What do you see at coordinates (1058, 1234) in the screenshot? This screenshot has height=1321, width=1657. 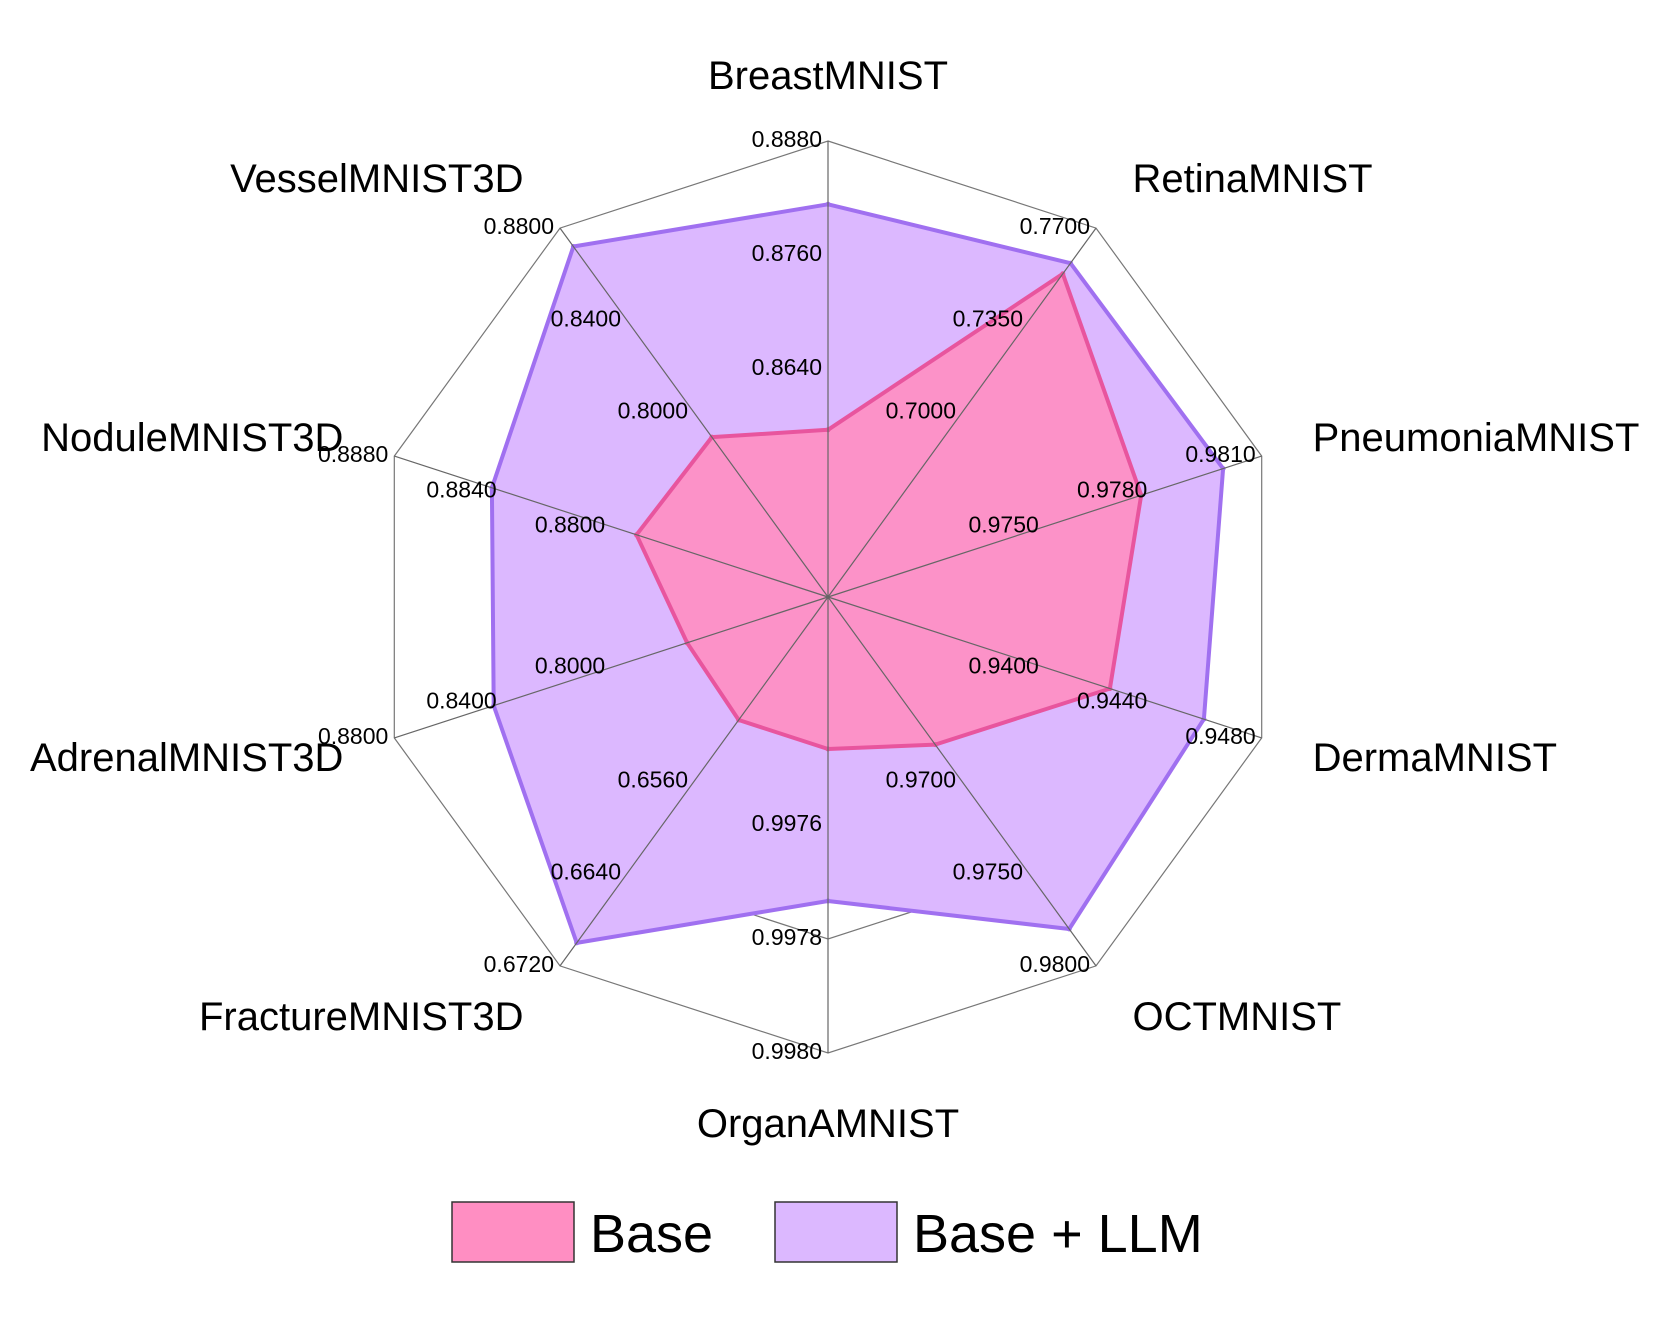 I see `legend-label-base-llm: Base + LLM` at bounding box center [1058, 1234].